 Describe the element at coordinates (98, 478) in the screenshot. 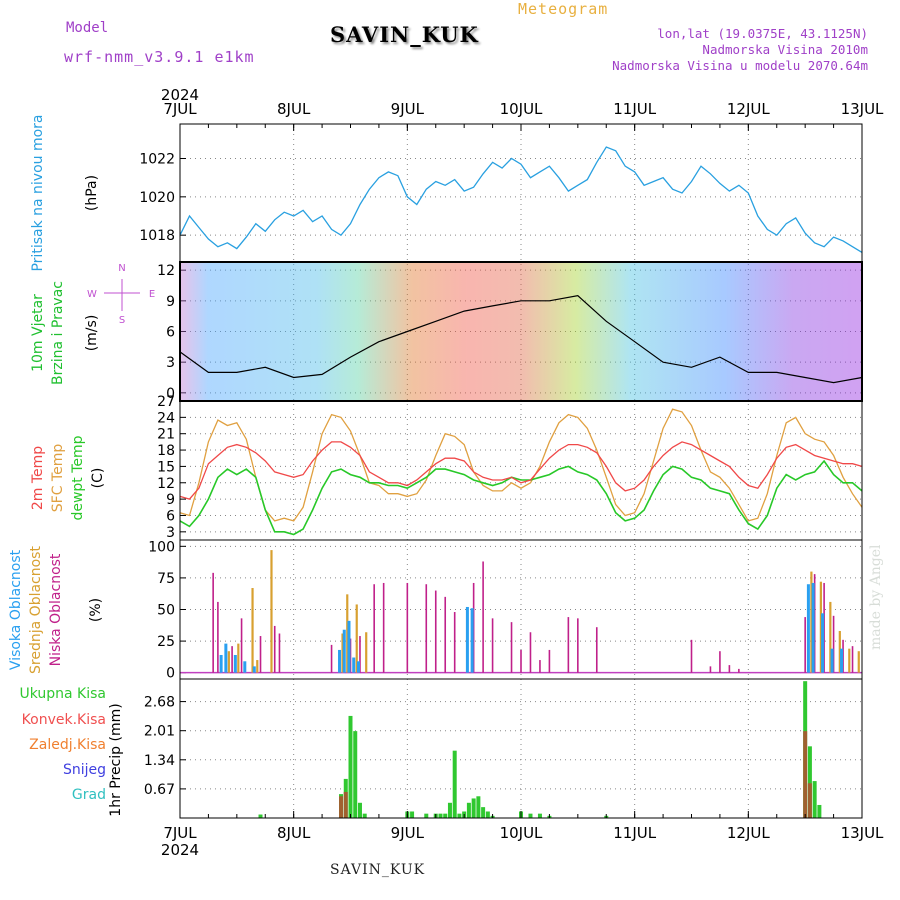

I see `temp-unit-label: (C)` at that location.